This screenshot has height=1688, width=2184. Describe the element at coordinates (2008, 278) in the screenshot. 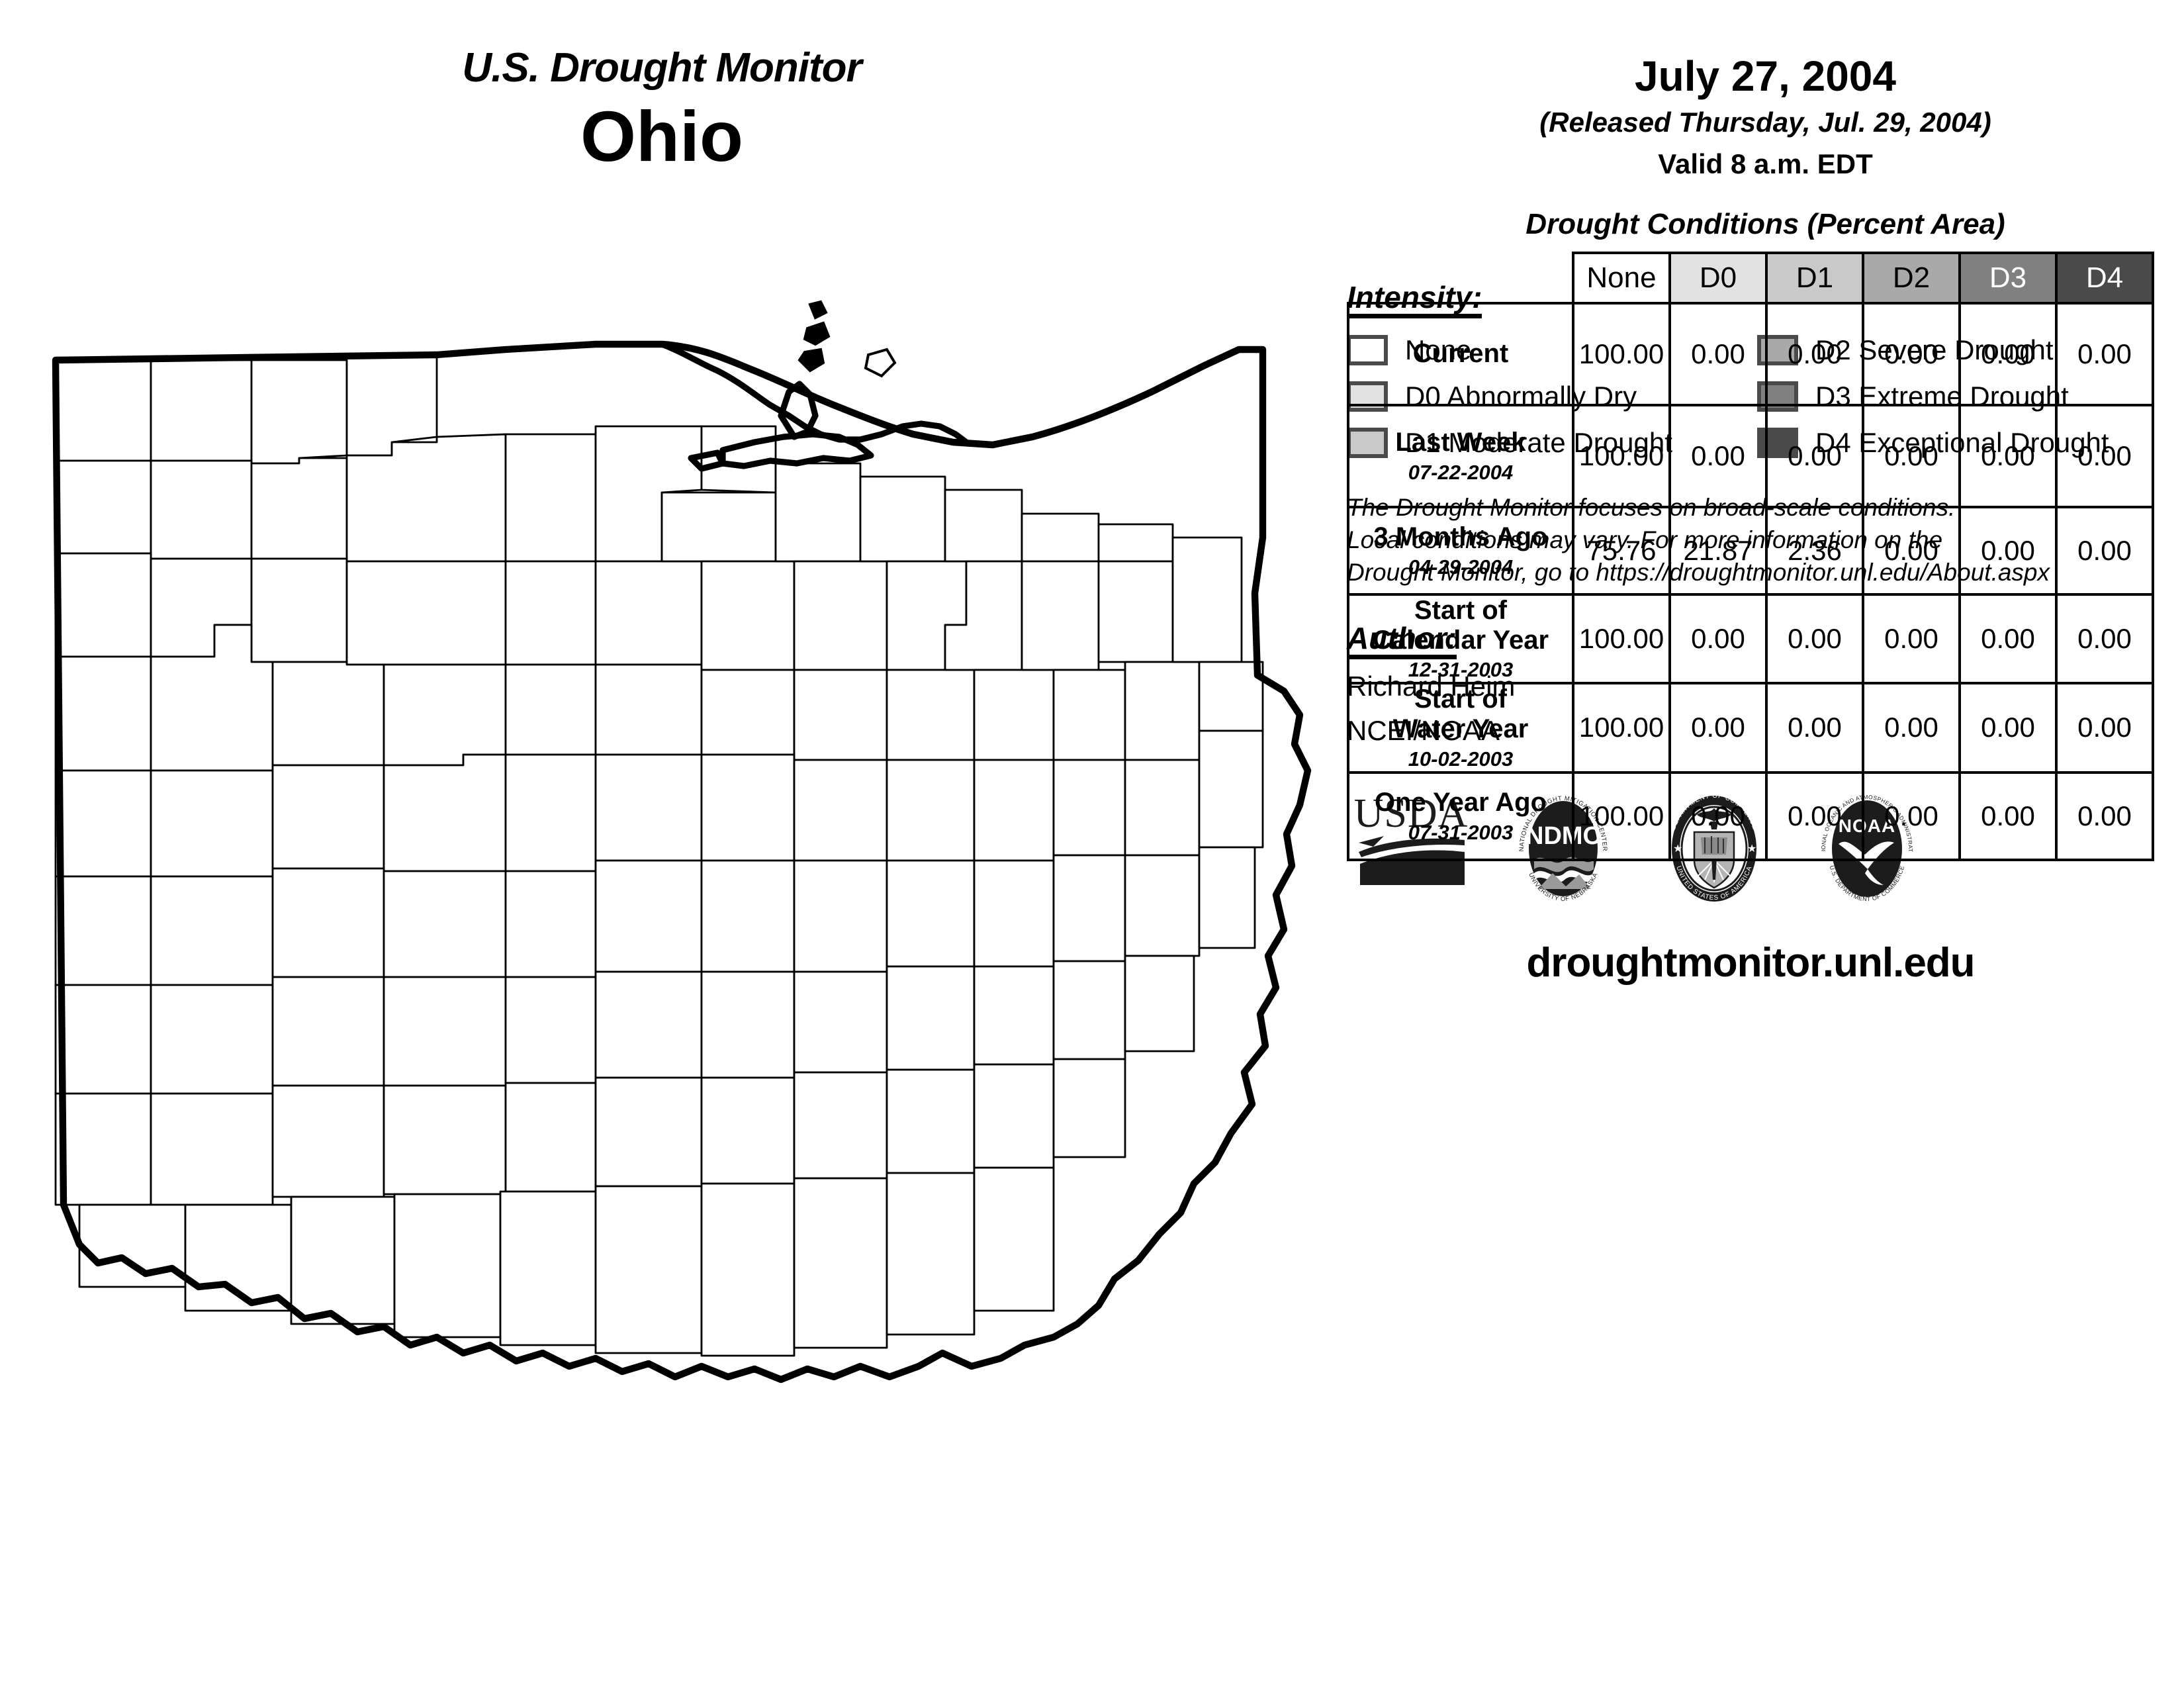

I see `column-header-d3: D3` at that location.